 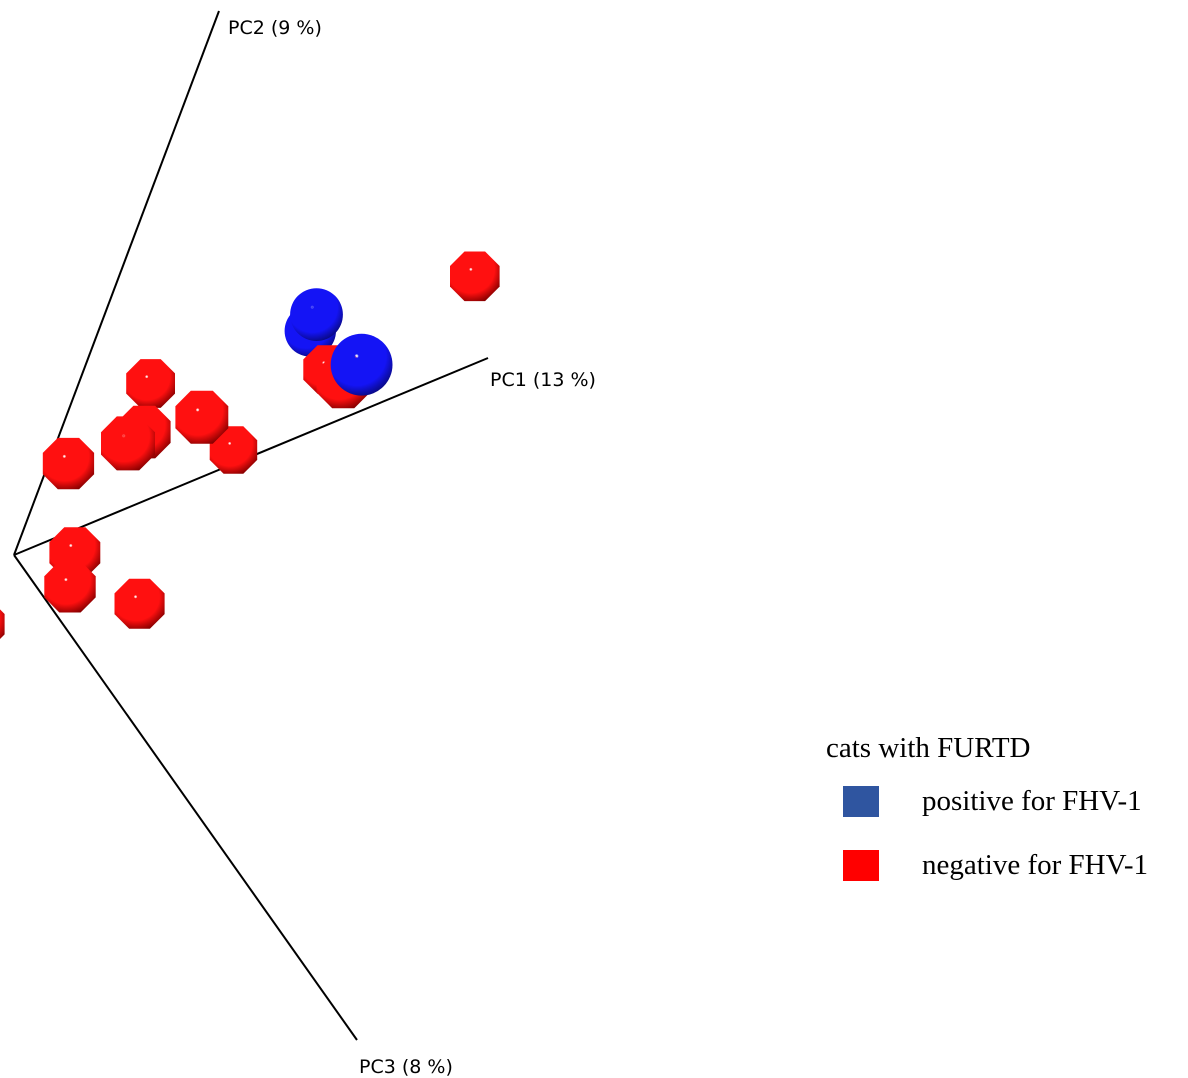 What do you see at coordinates (185, 797) in the screenshot?
I see `pc3-axis-line` at bounding box center [185, 797].